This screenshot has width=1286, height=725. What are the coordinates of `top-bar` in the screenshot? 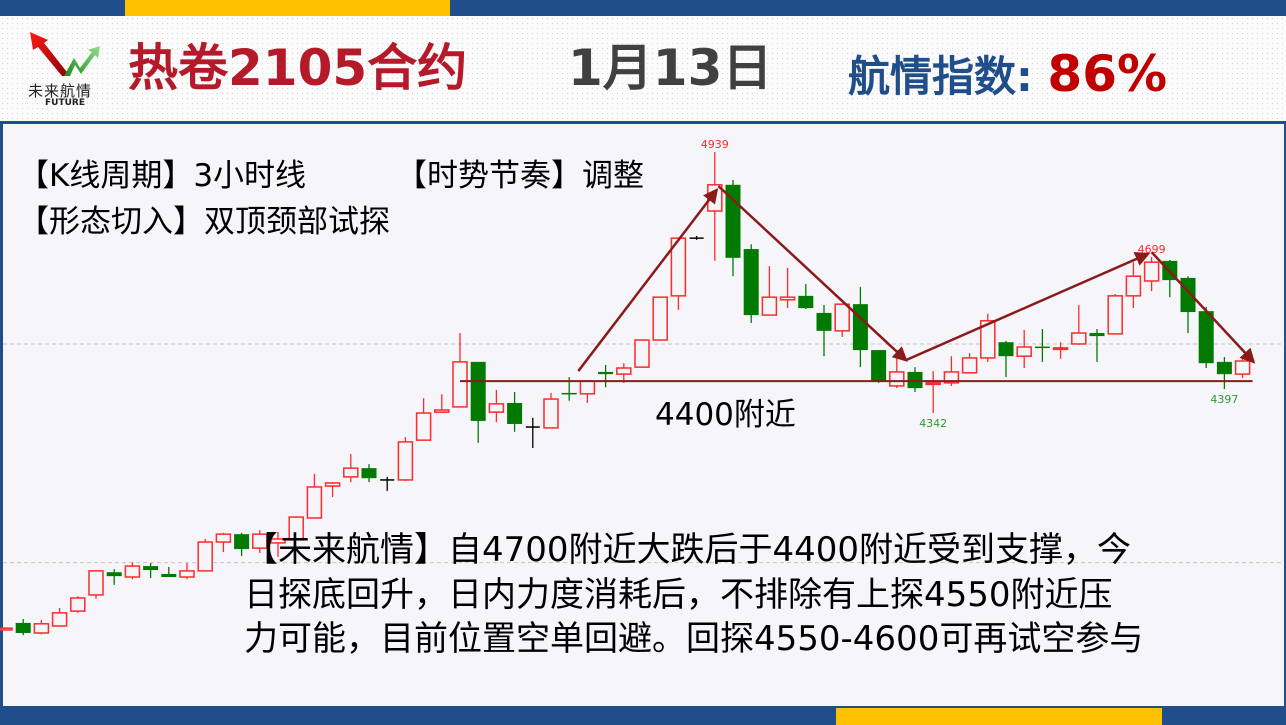 It's located at (643, 8).